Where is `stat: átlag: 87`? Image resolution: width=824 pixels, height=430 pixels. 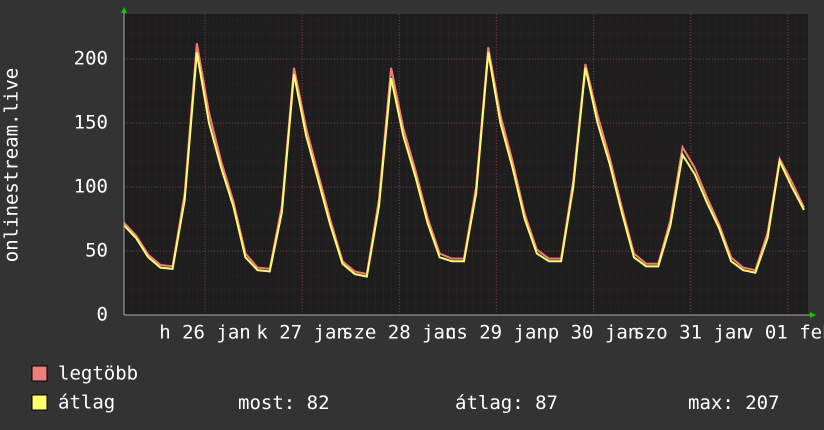
stat: átlag: 87 is located at coordinates (506, 403).